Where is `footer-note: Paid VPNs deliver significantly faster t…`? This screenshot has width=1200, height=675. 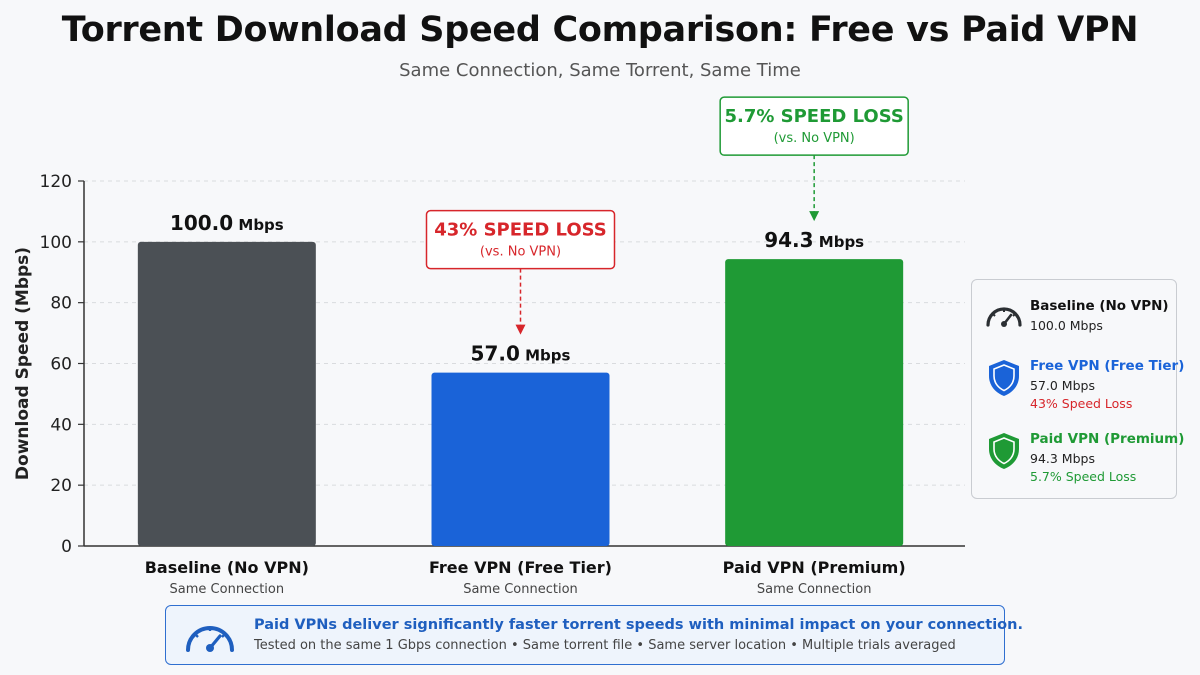 footer-note: Paid VPNs deliver significantly faster t… is located at coordinates (594, 635).